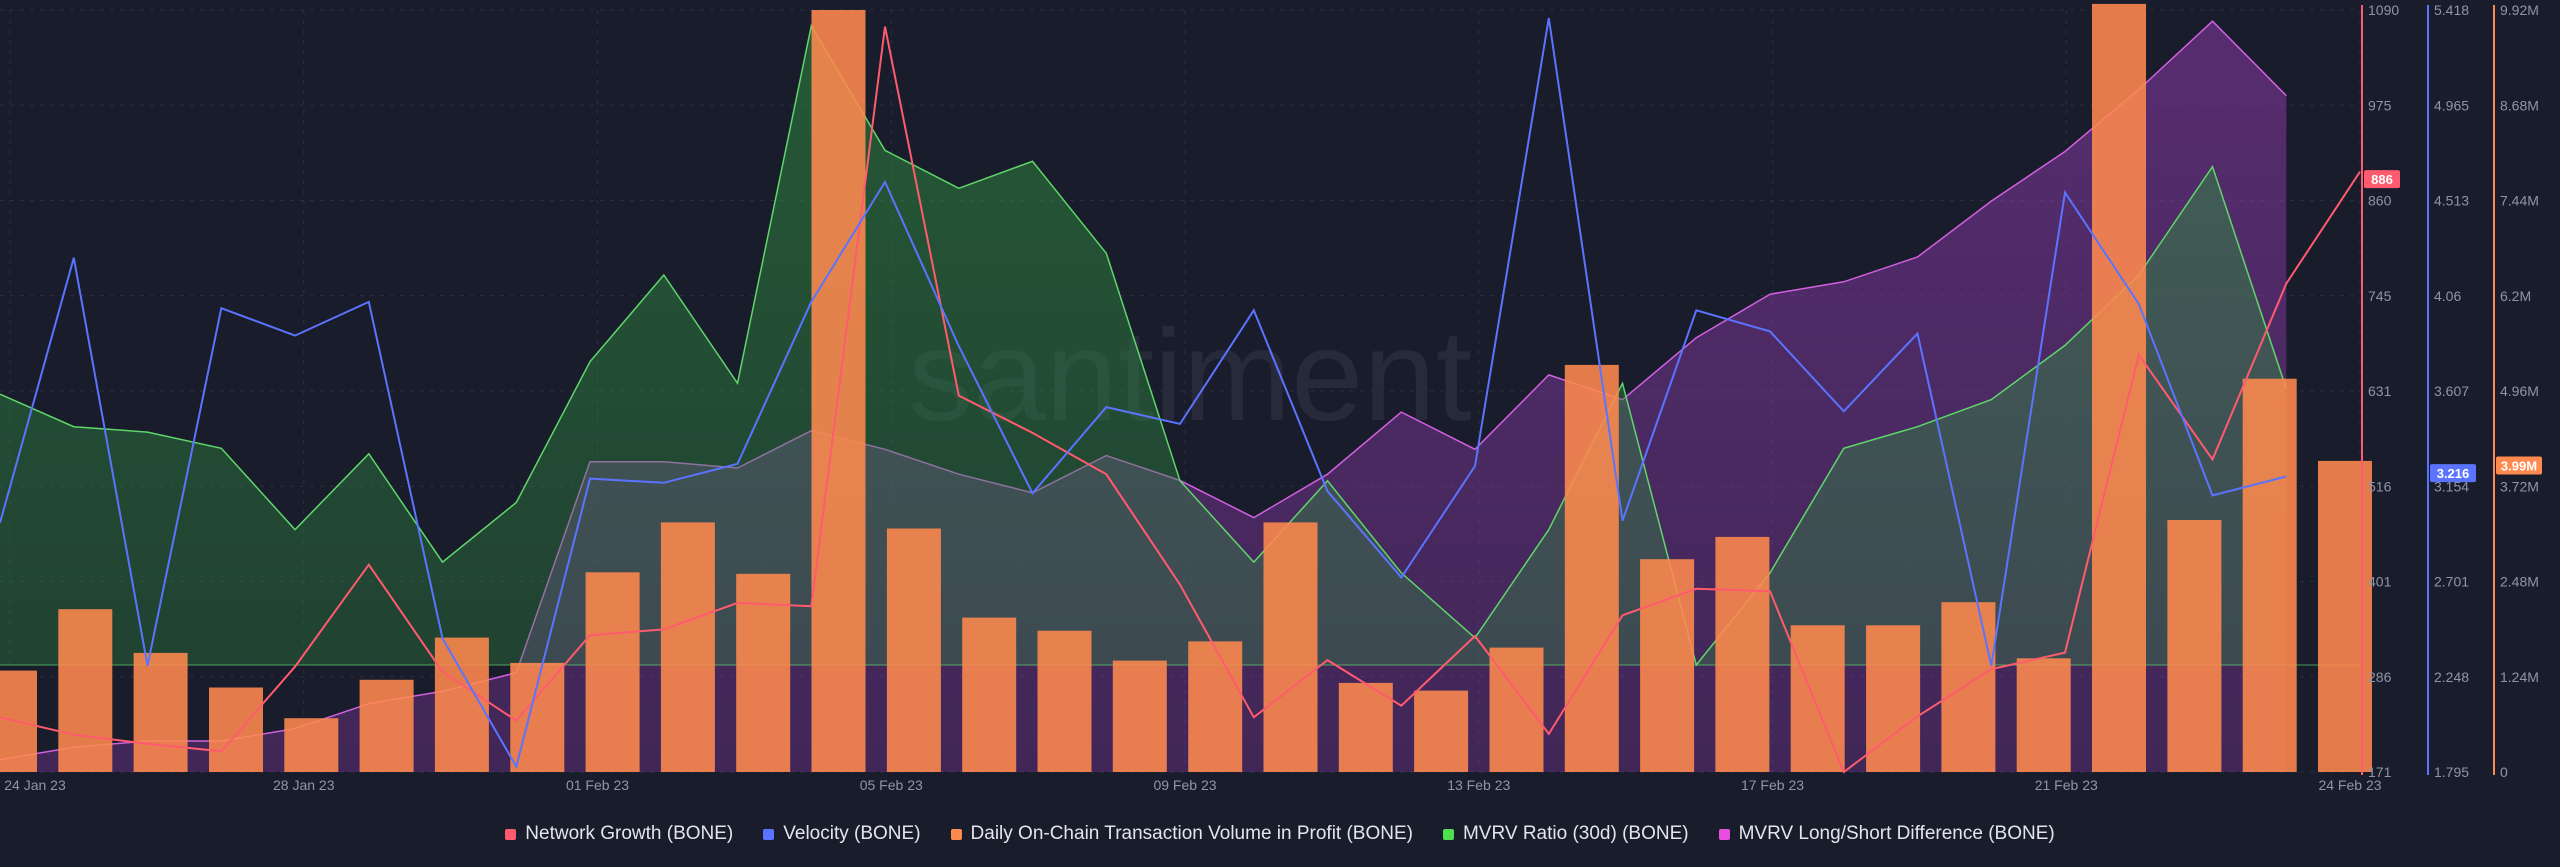 This screenshot has width=2560, height=867. I want to click on velocity-axis-tick-label: 2.701, so click(2451, 582).